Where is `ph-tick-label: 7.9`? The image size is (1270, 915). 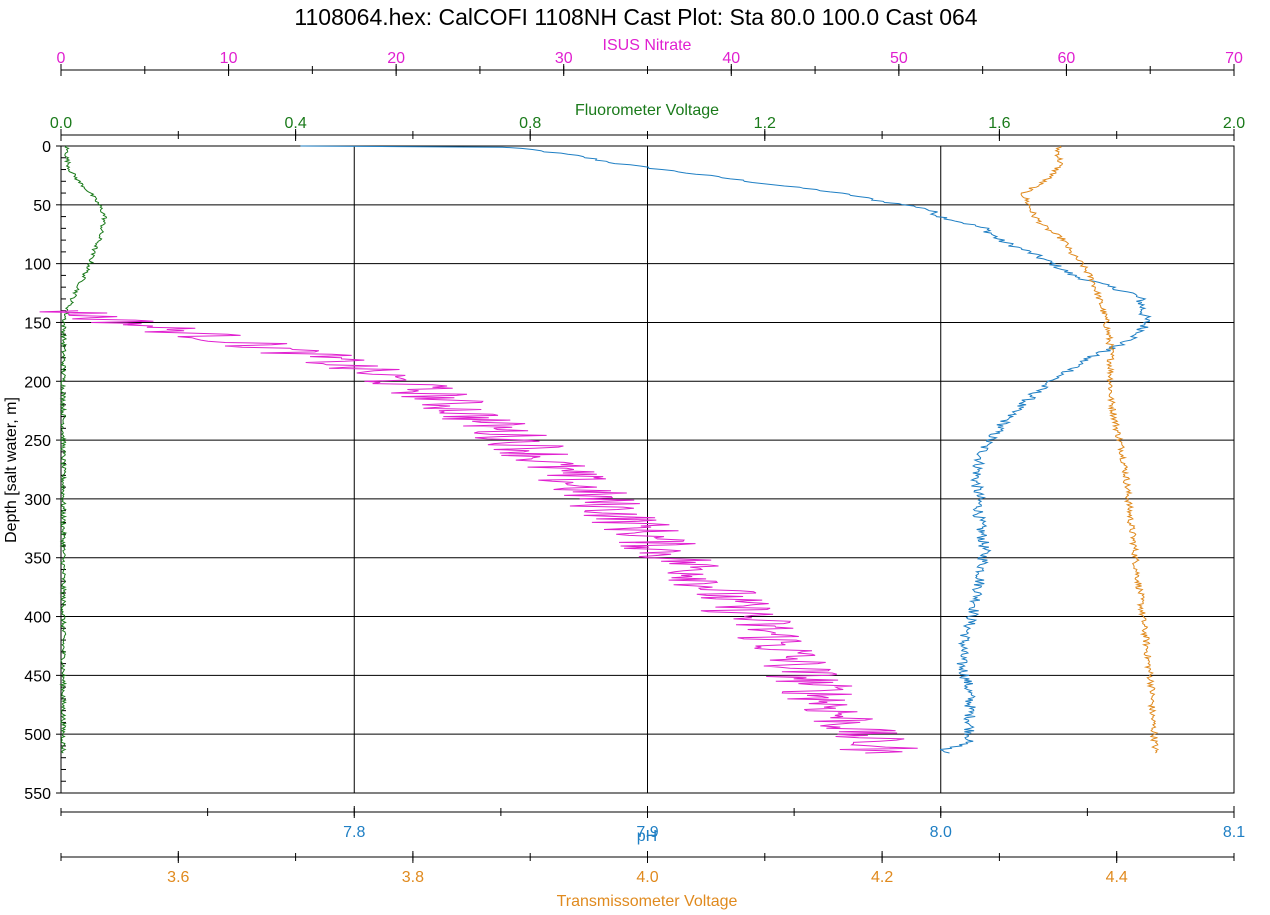 ph-tick-label: 7.9 is located at coordinates (647, 832).